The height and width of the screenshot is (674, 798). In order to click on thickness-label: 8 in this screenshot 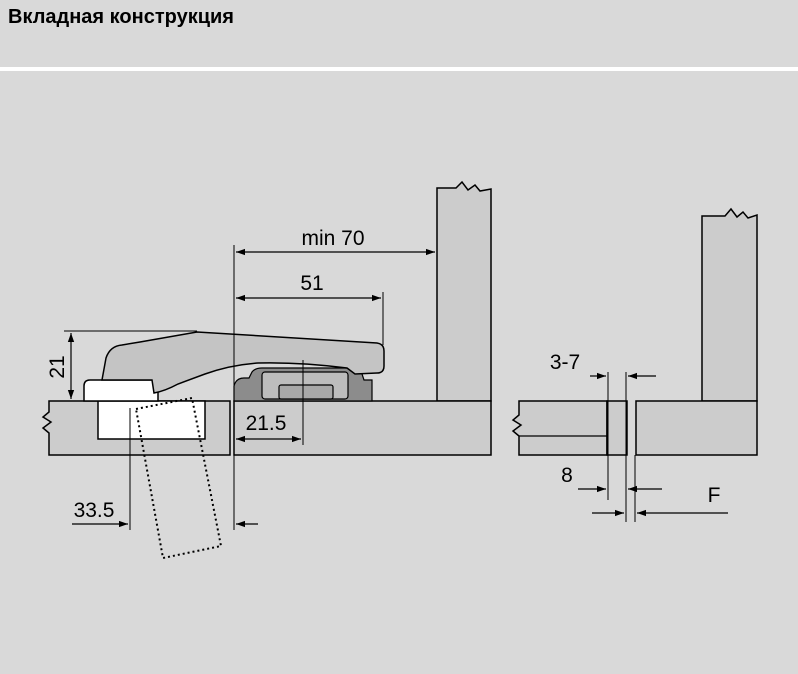, I will do `click(567, 475)`.